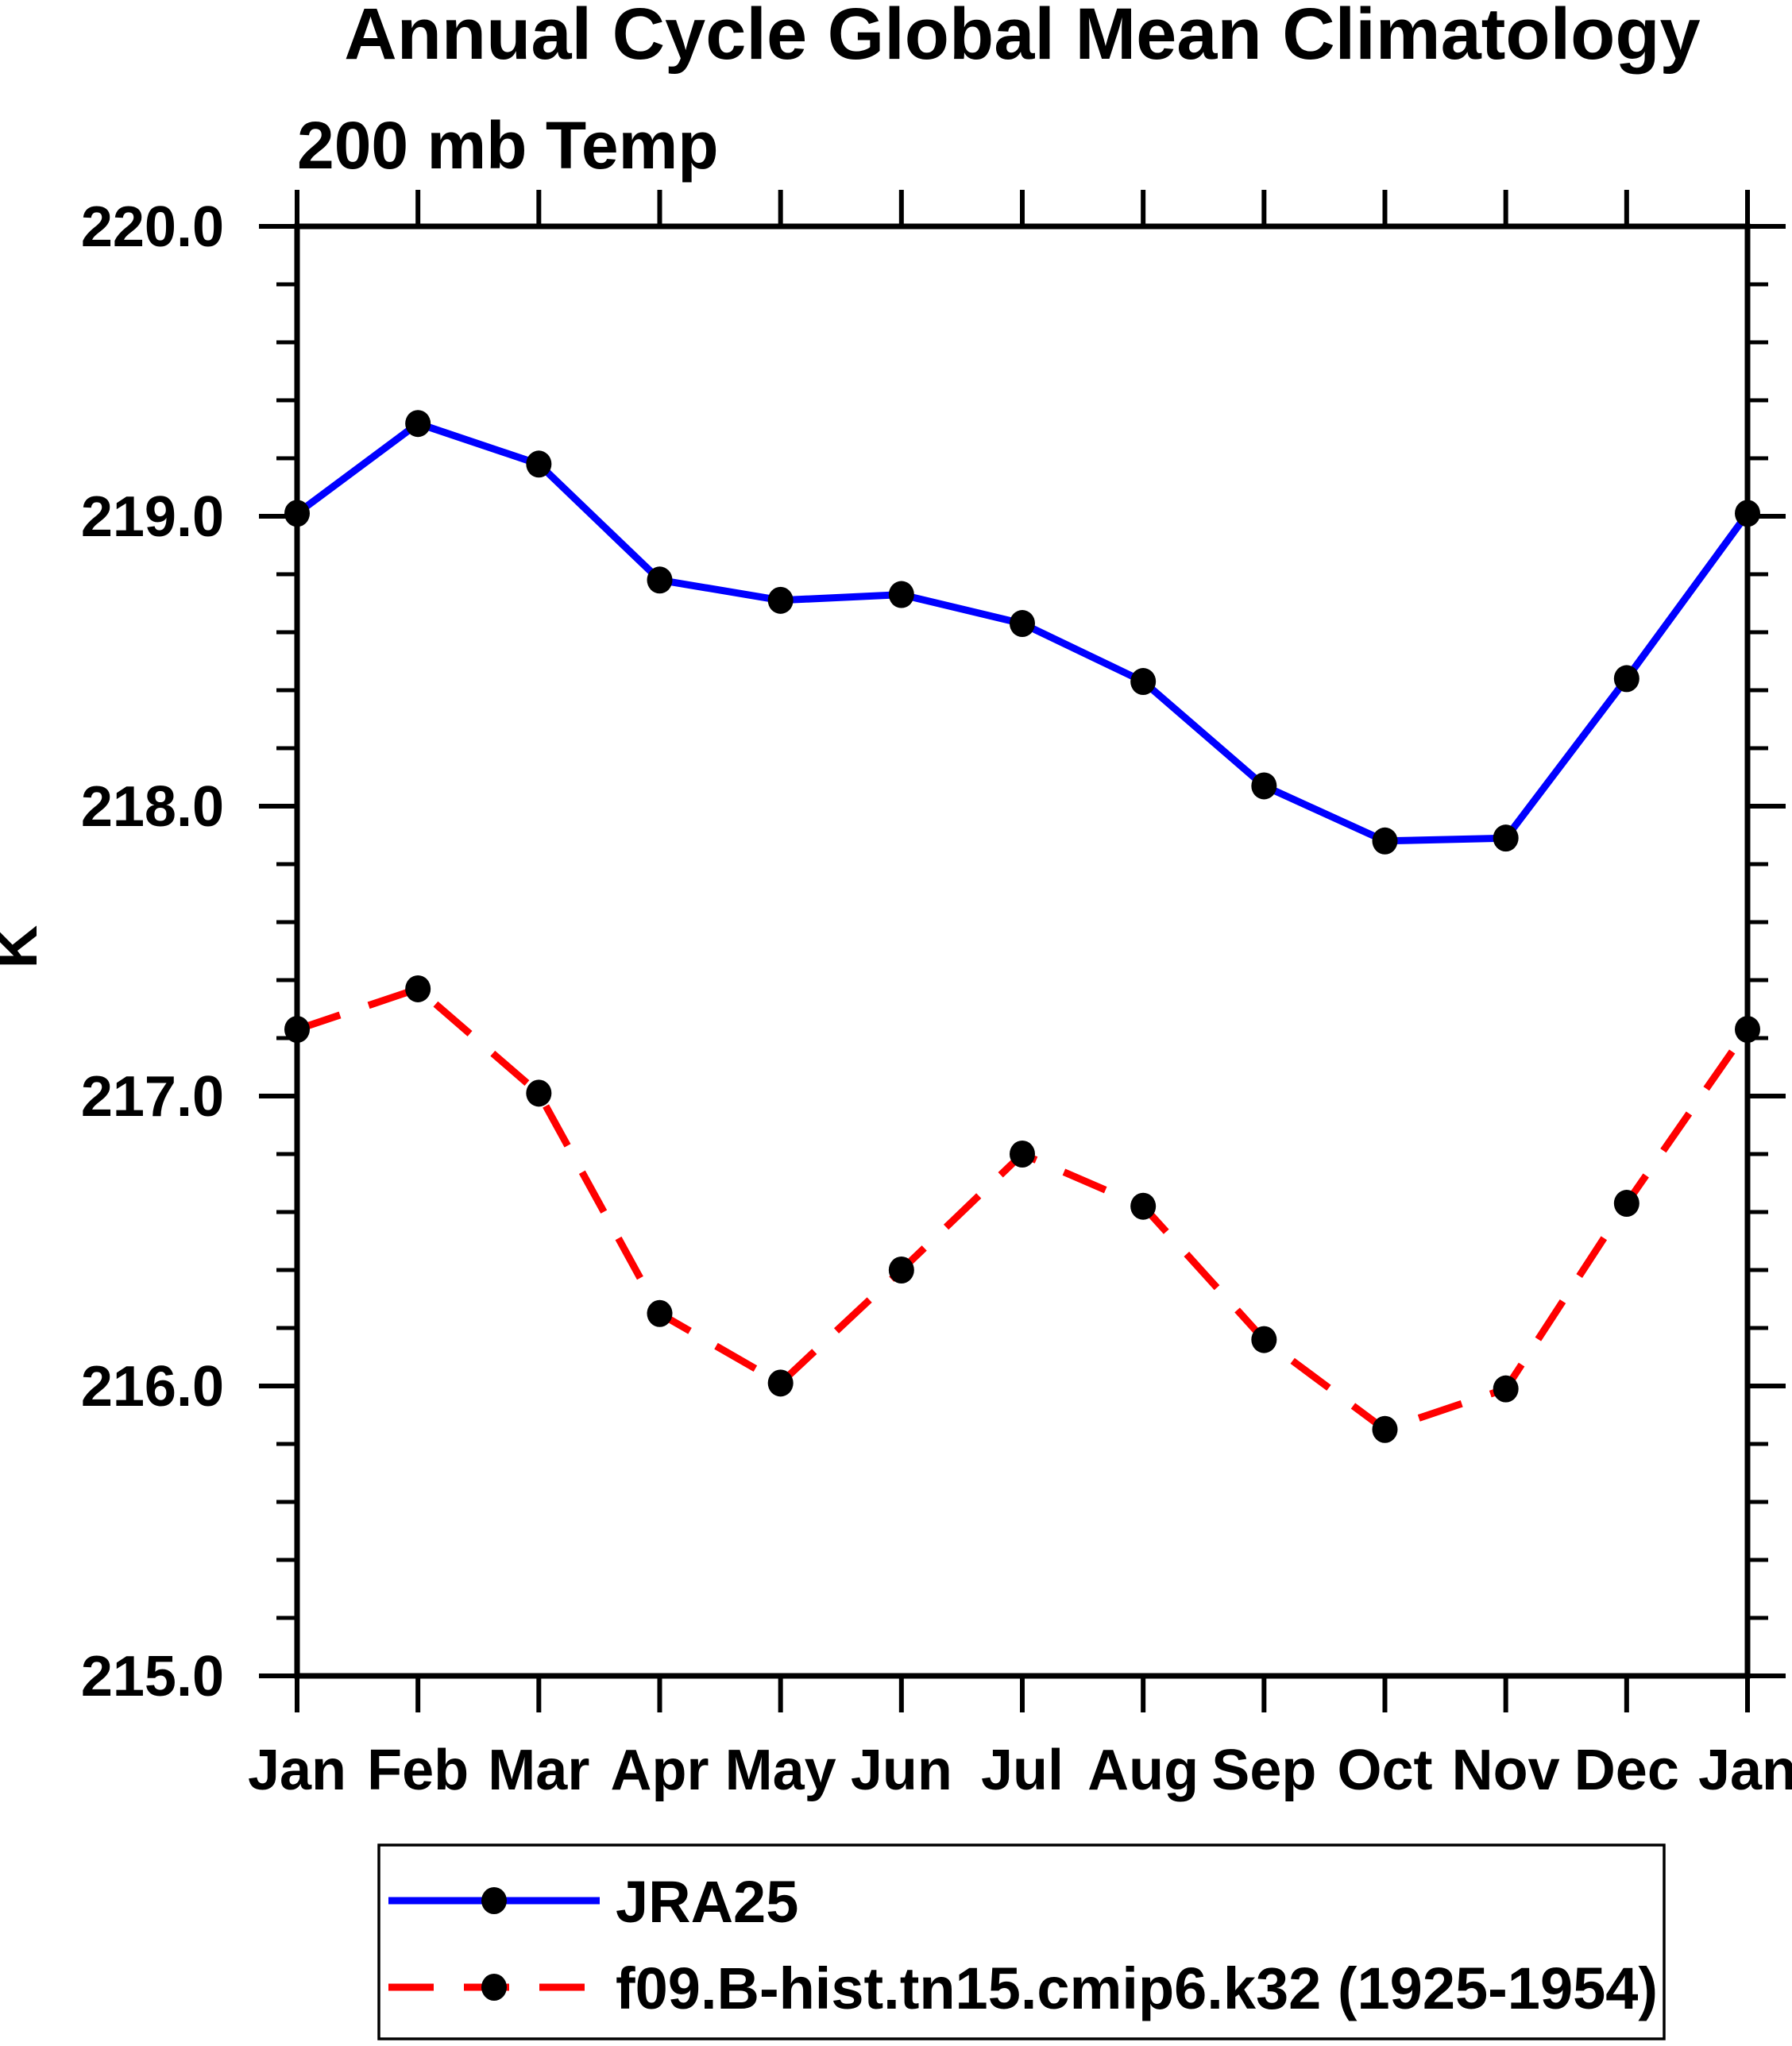 The image size is (1792, 2046). Describe the element at coordinates (1506, 1770) in the screenshot. I see `x-tick-label: Nov` at that location.